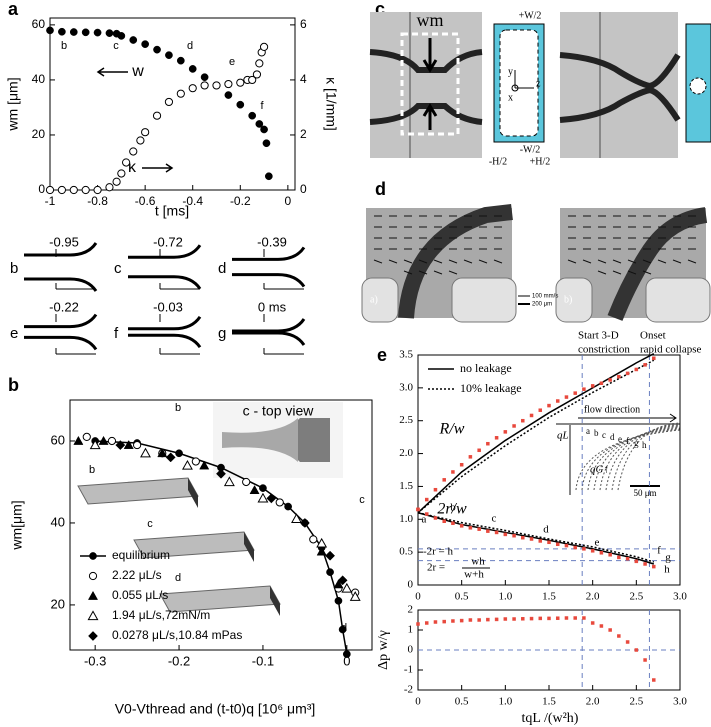 This screenshot has height=727, width=711. Describe the element at coordinates (406, 486) in the screenshot. I see `y-tick-label: 1.5` at that location.